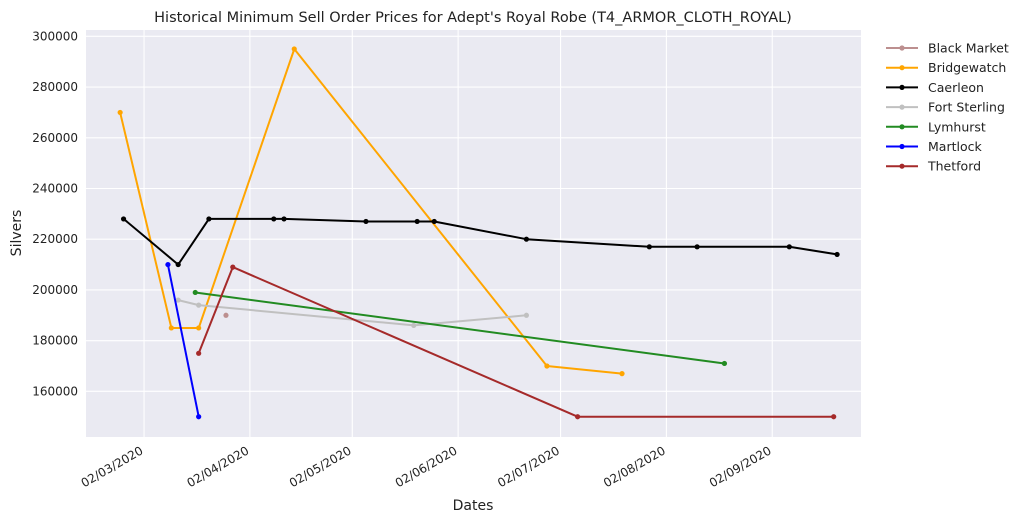 The image size is (1023, 522). What do you see at coordinates (55, 239) in the screenshot?
I see `y-tick-label: 220000` at bounding box center [55, 239].